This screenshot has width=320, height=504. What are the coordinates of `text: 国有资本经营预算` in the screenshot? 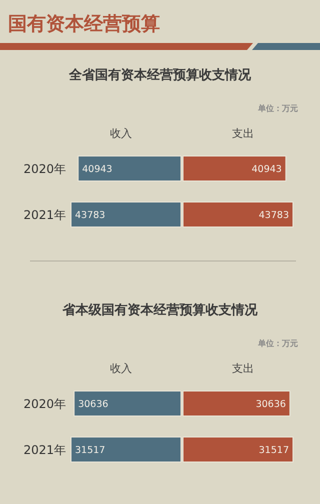 It's located at (84, 24).